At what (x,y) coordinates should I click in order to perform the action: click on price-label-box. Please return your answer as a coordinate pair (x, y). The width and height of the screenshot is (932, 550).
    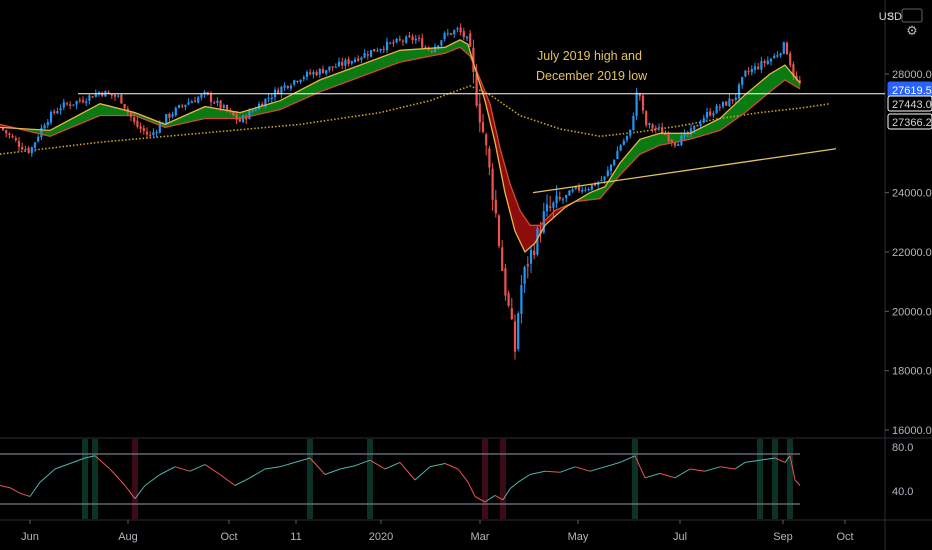
    Looking at the image, I should click on (909, 121).